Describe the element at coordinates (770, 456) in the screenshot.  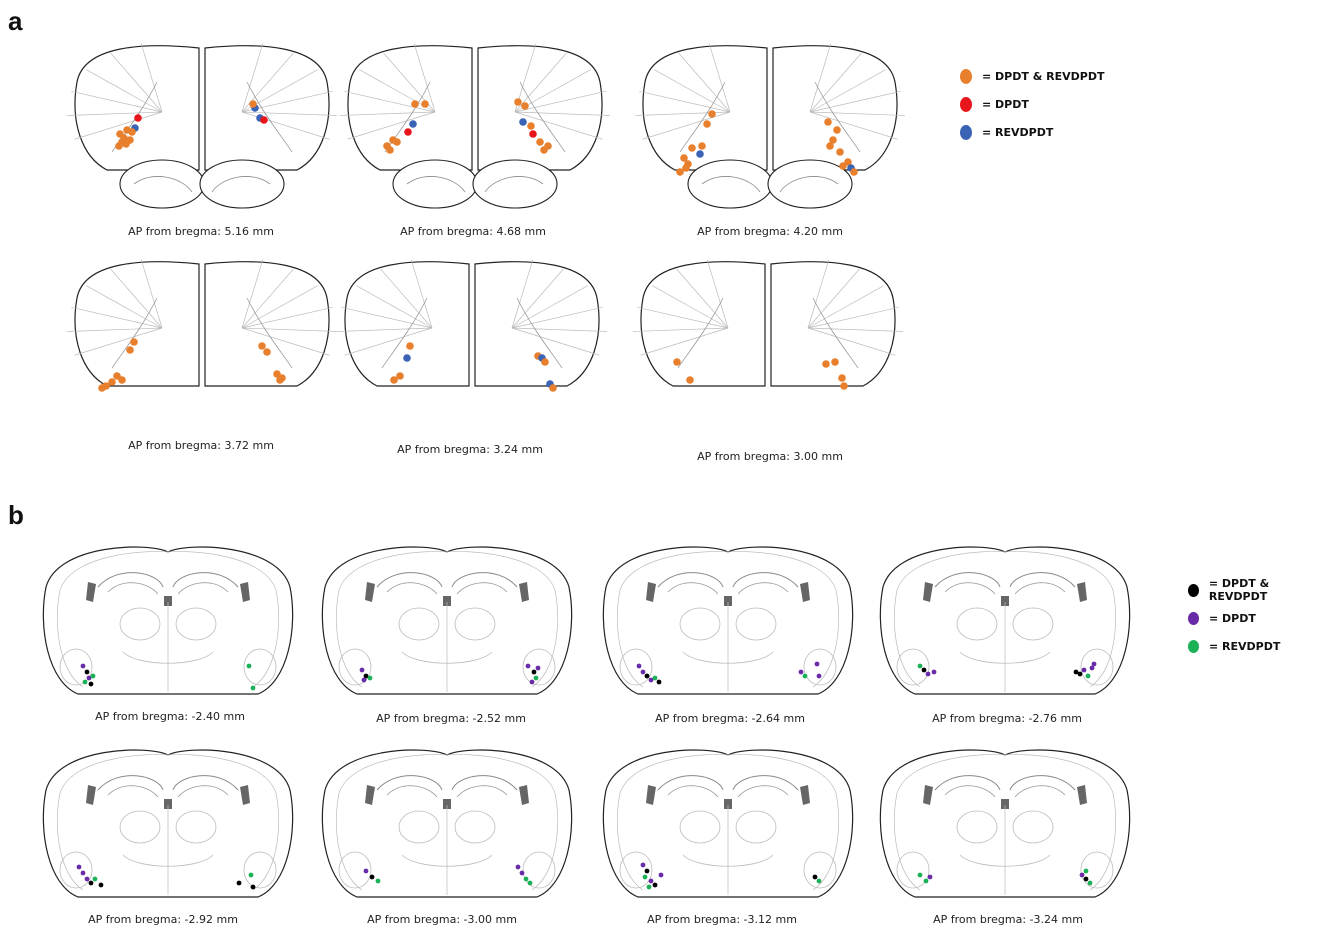
I see `section-caption: AP from bregma: 3.00 mm` at that location.